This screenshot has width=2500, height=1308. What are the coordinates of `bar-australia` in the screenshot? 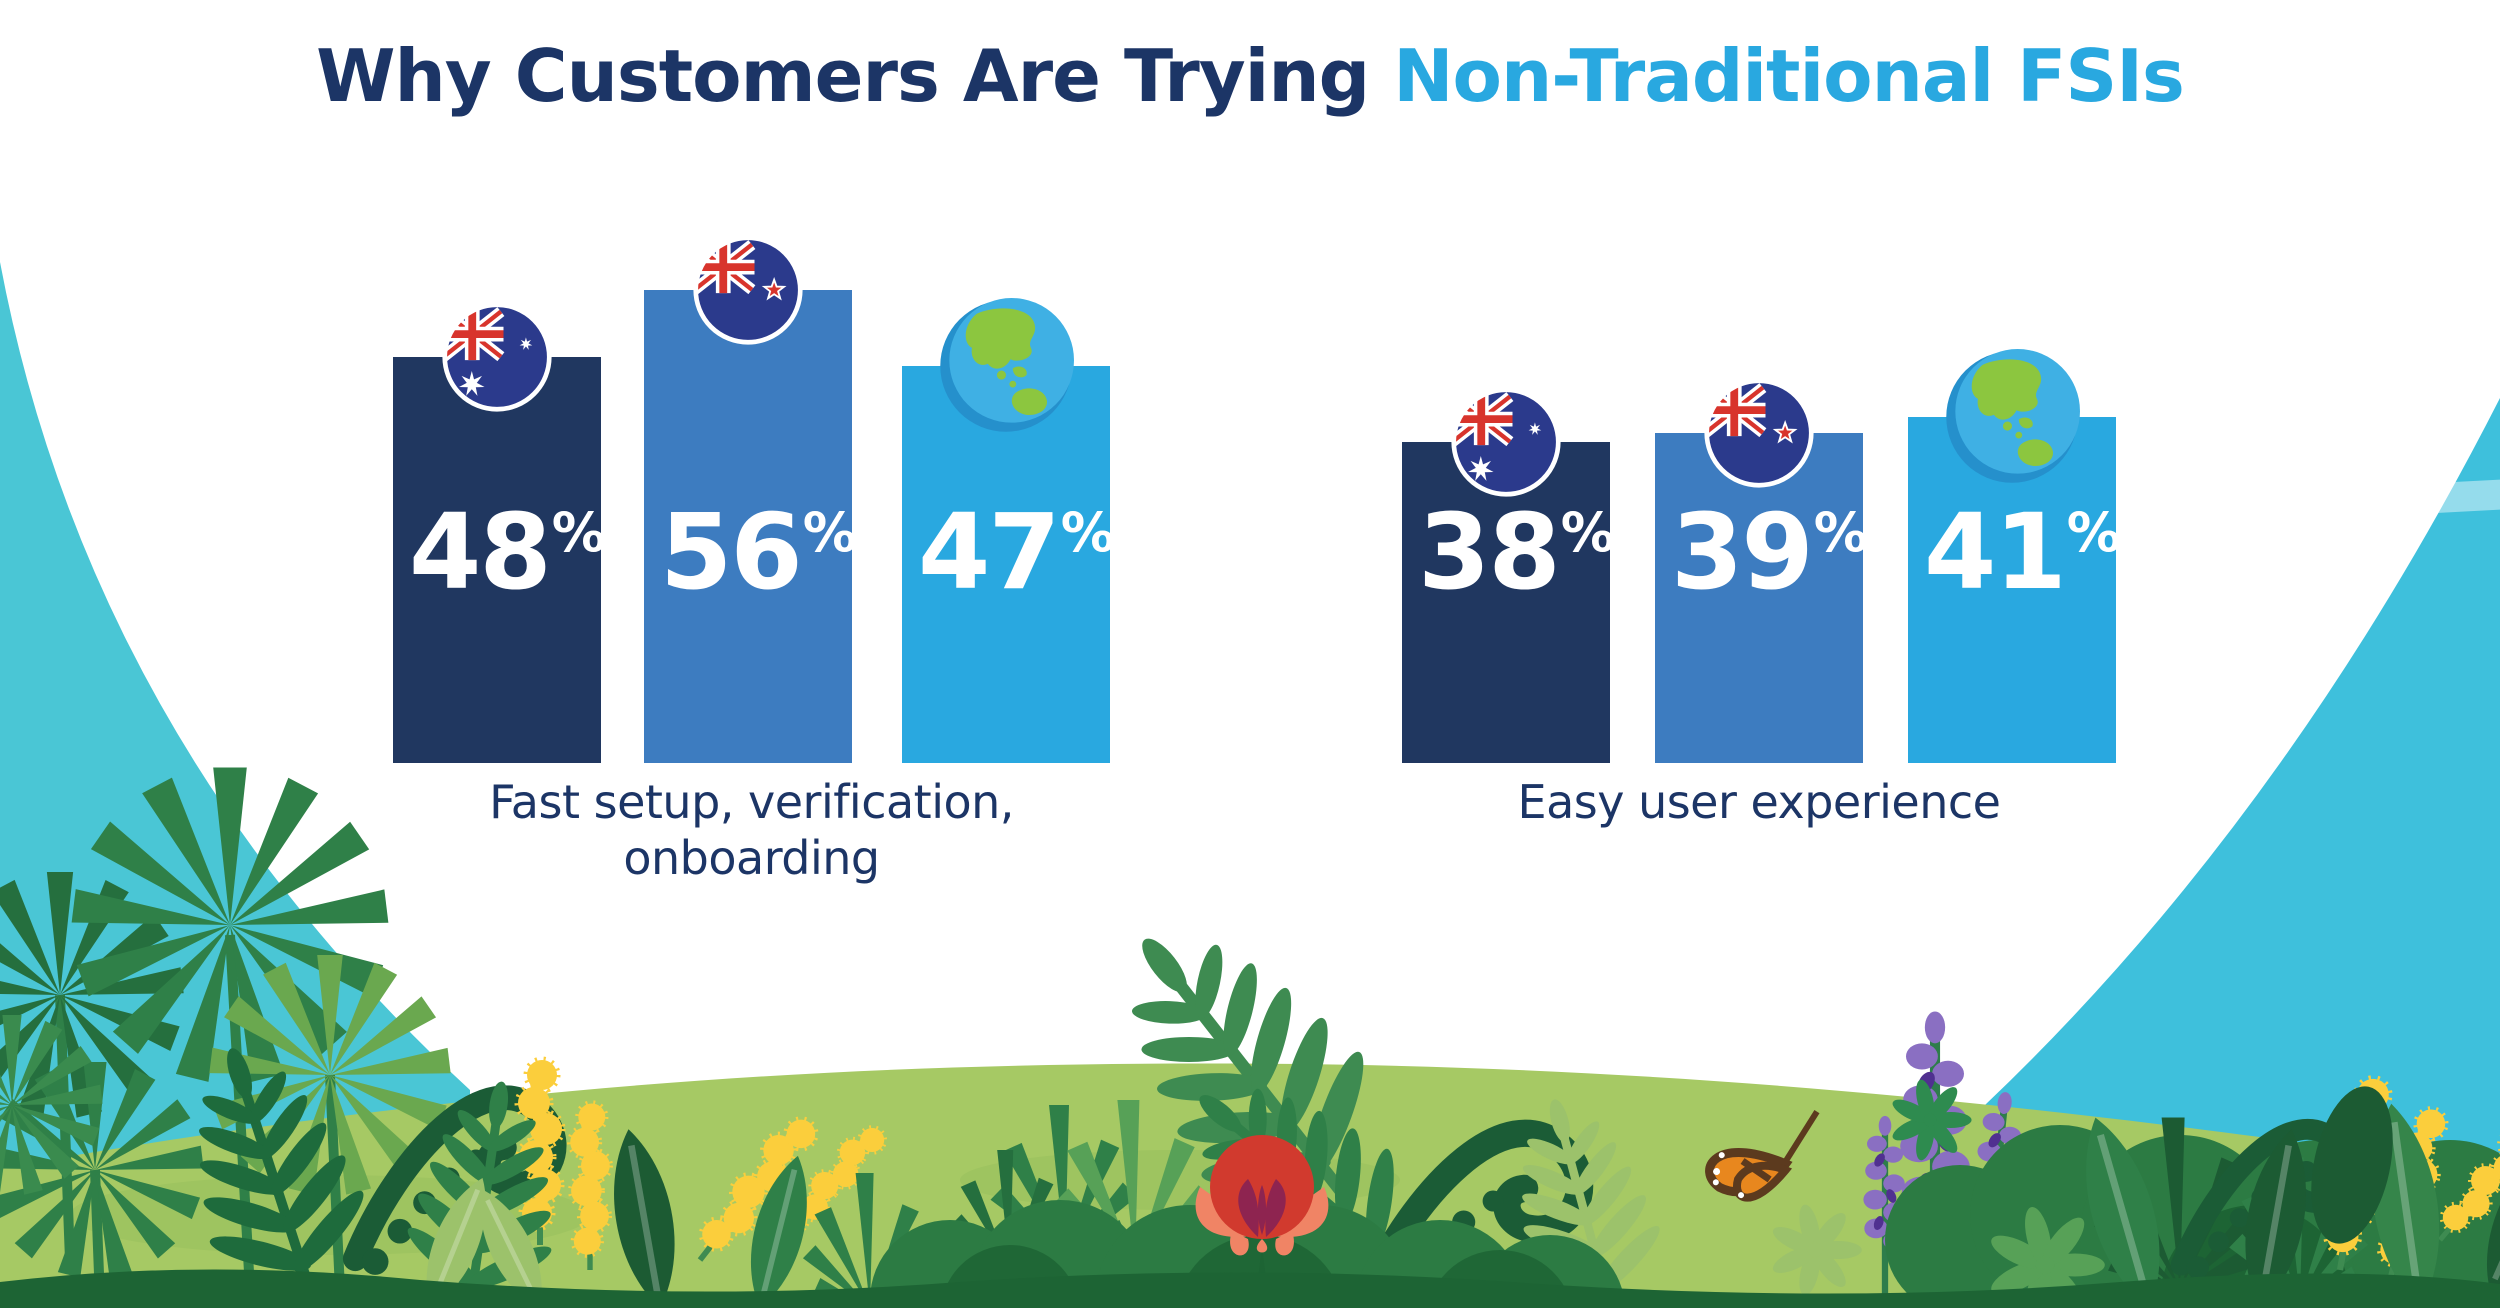 It's located at (497, 560).